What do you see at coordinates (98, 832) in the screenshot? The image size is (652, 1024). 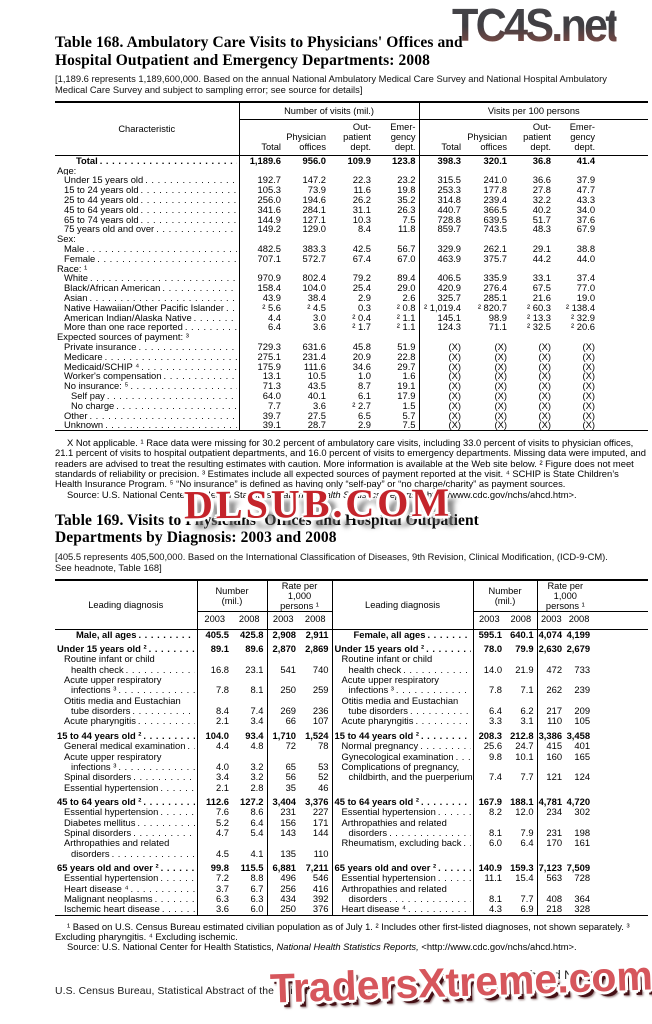 I see `label-text: Spinal disorders` at bounding box center [98, 832].